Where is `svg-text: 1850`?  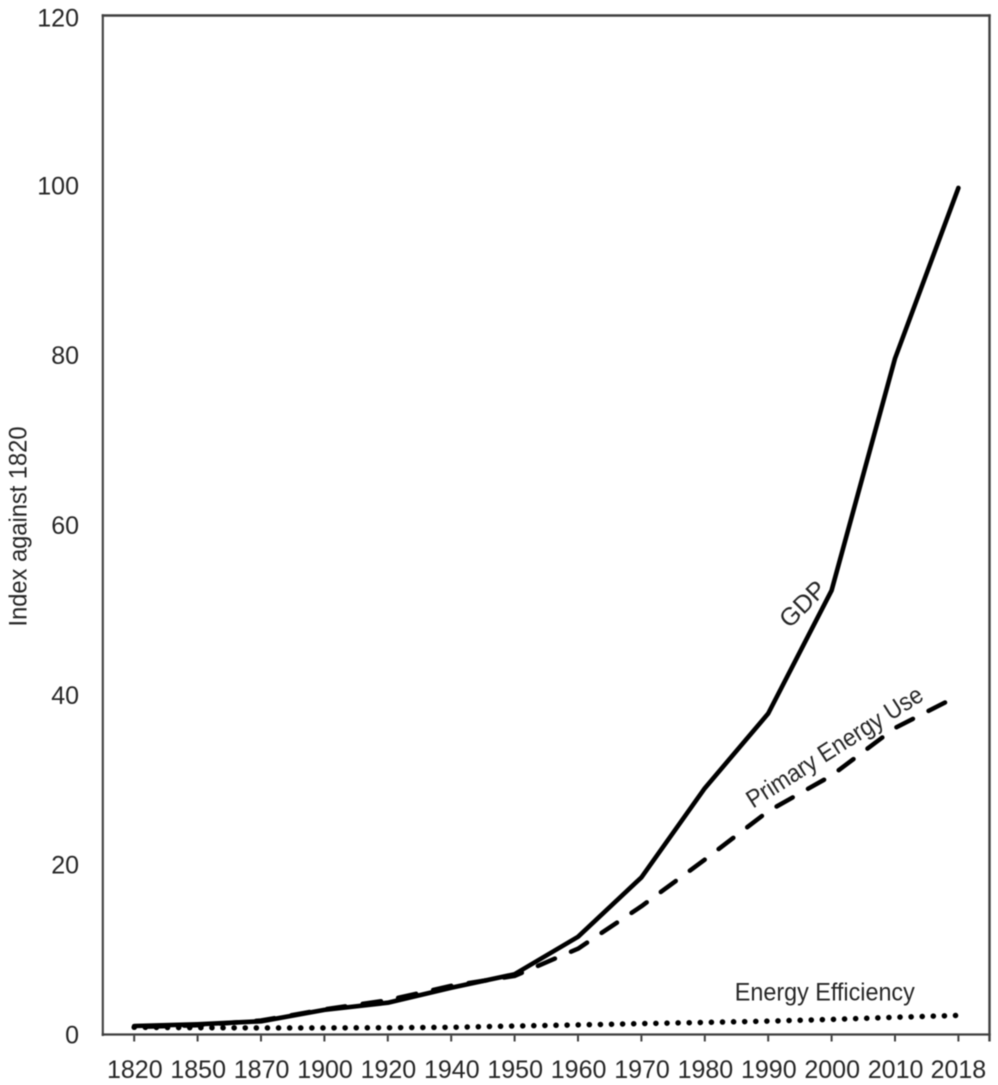
svg-text: 1850 is located at coordinates (198, 1070).